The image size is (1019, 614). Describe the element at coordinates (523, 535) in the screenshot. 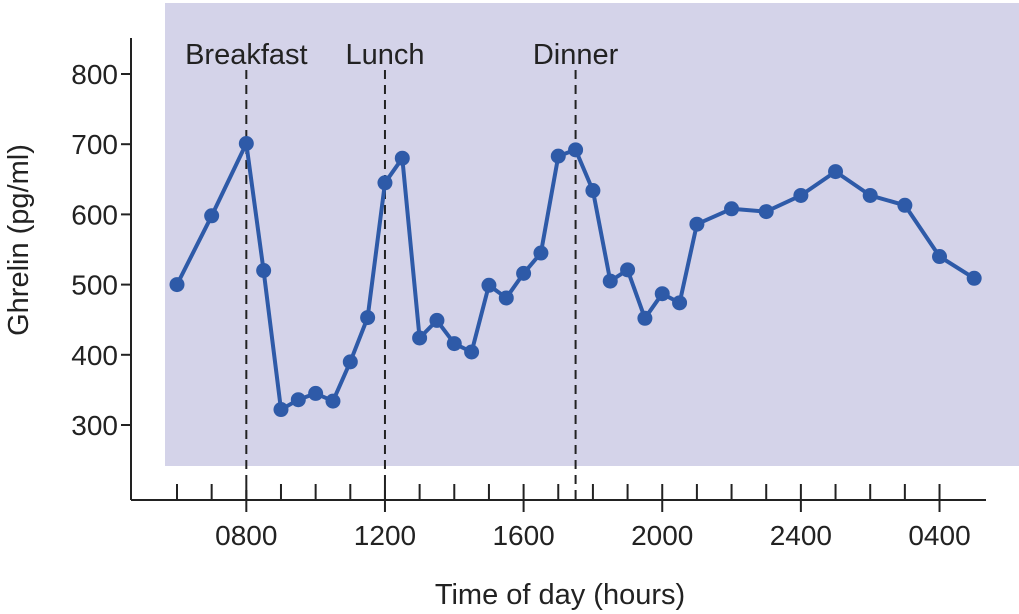

I see `x-tick-label: 1600` at that location.